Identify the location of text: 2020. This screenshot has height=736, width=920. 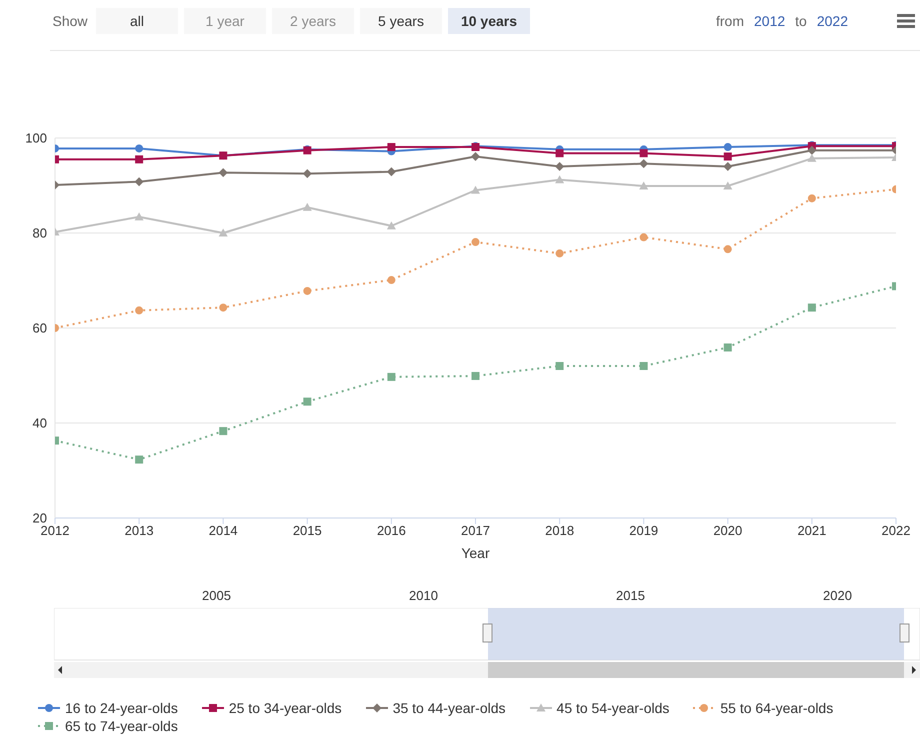
(837, 595).